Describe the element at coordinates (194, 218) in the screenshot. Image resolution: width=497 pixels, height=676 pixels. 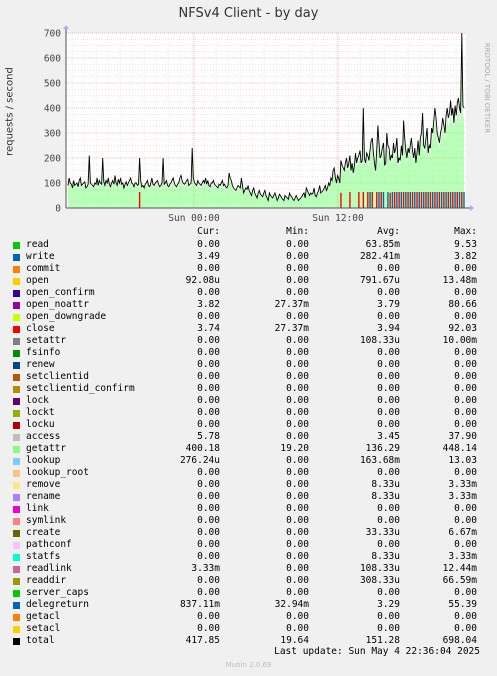
I see `x-tick-label: Sun 00:00` at that location.